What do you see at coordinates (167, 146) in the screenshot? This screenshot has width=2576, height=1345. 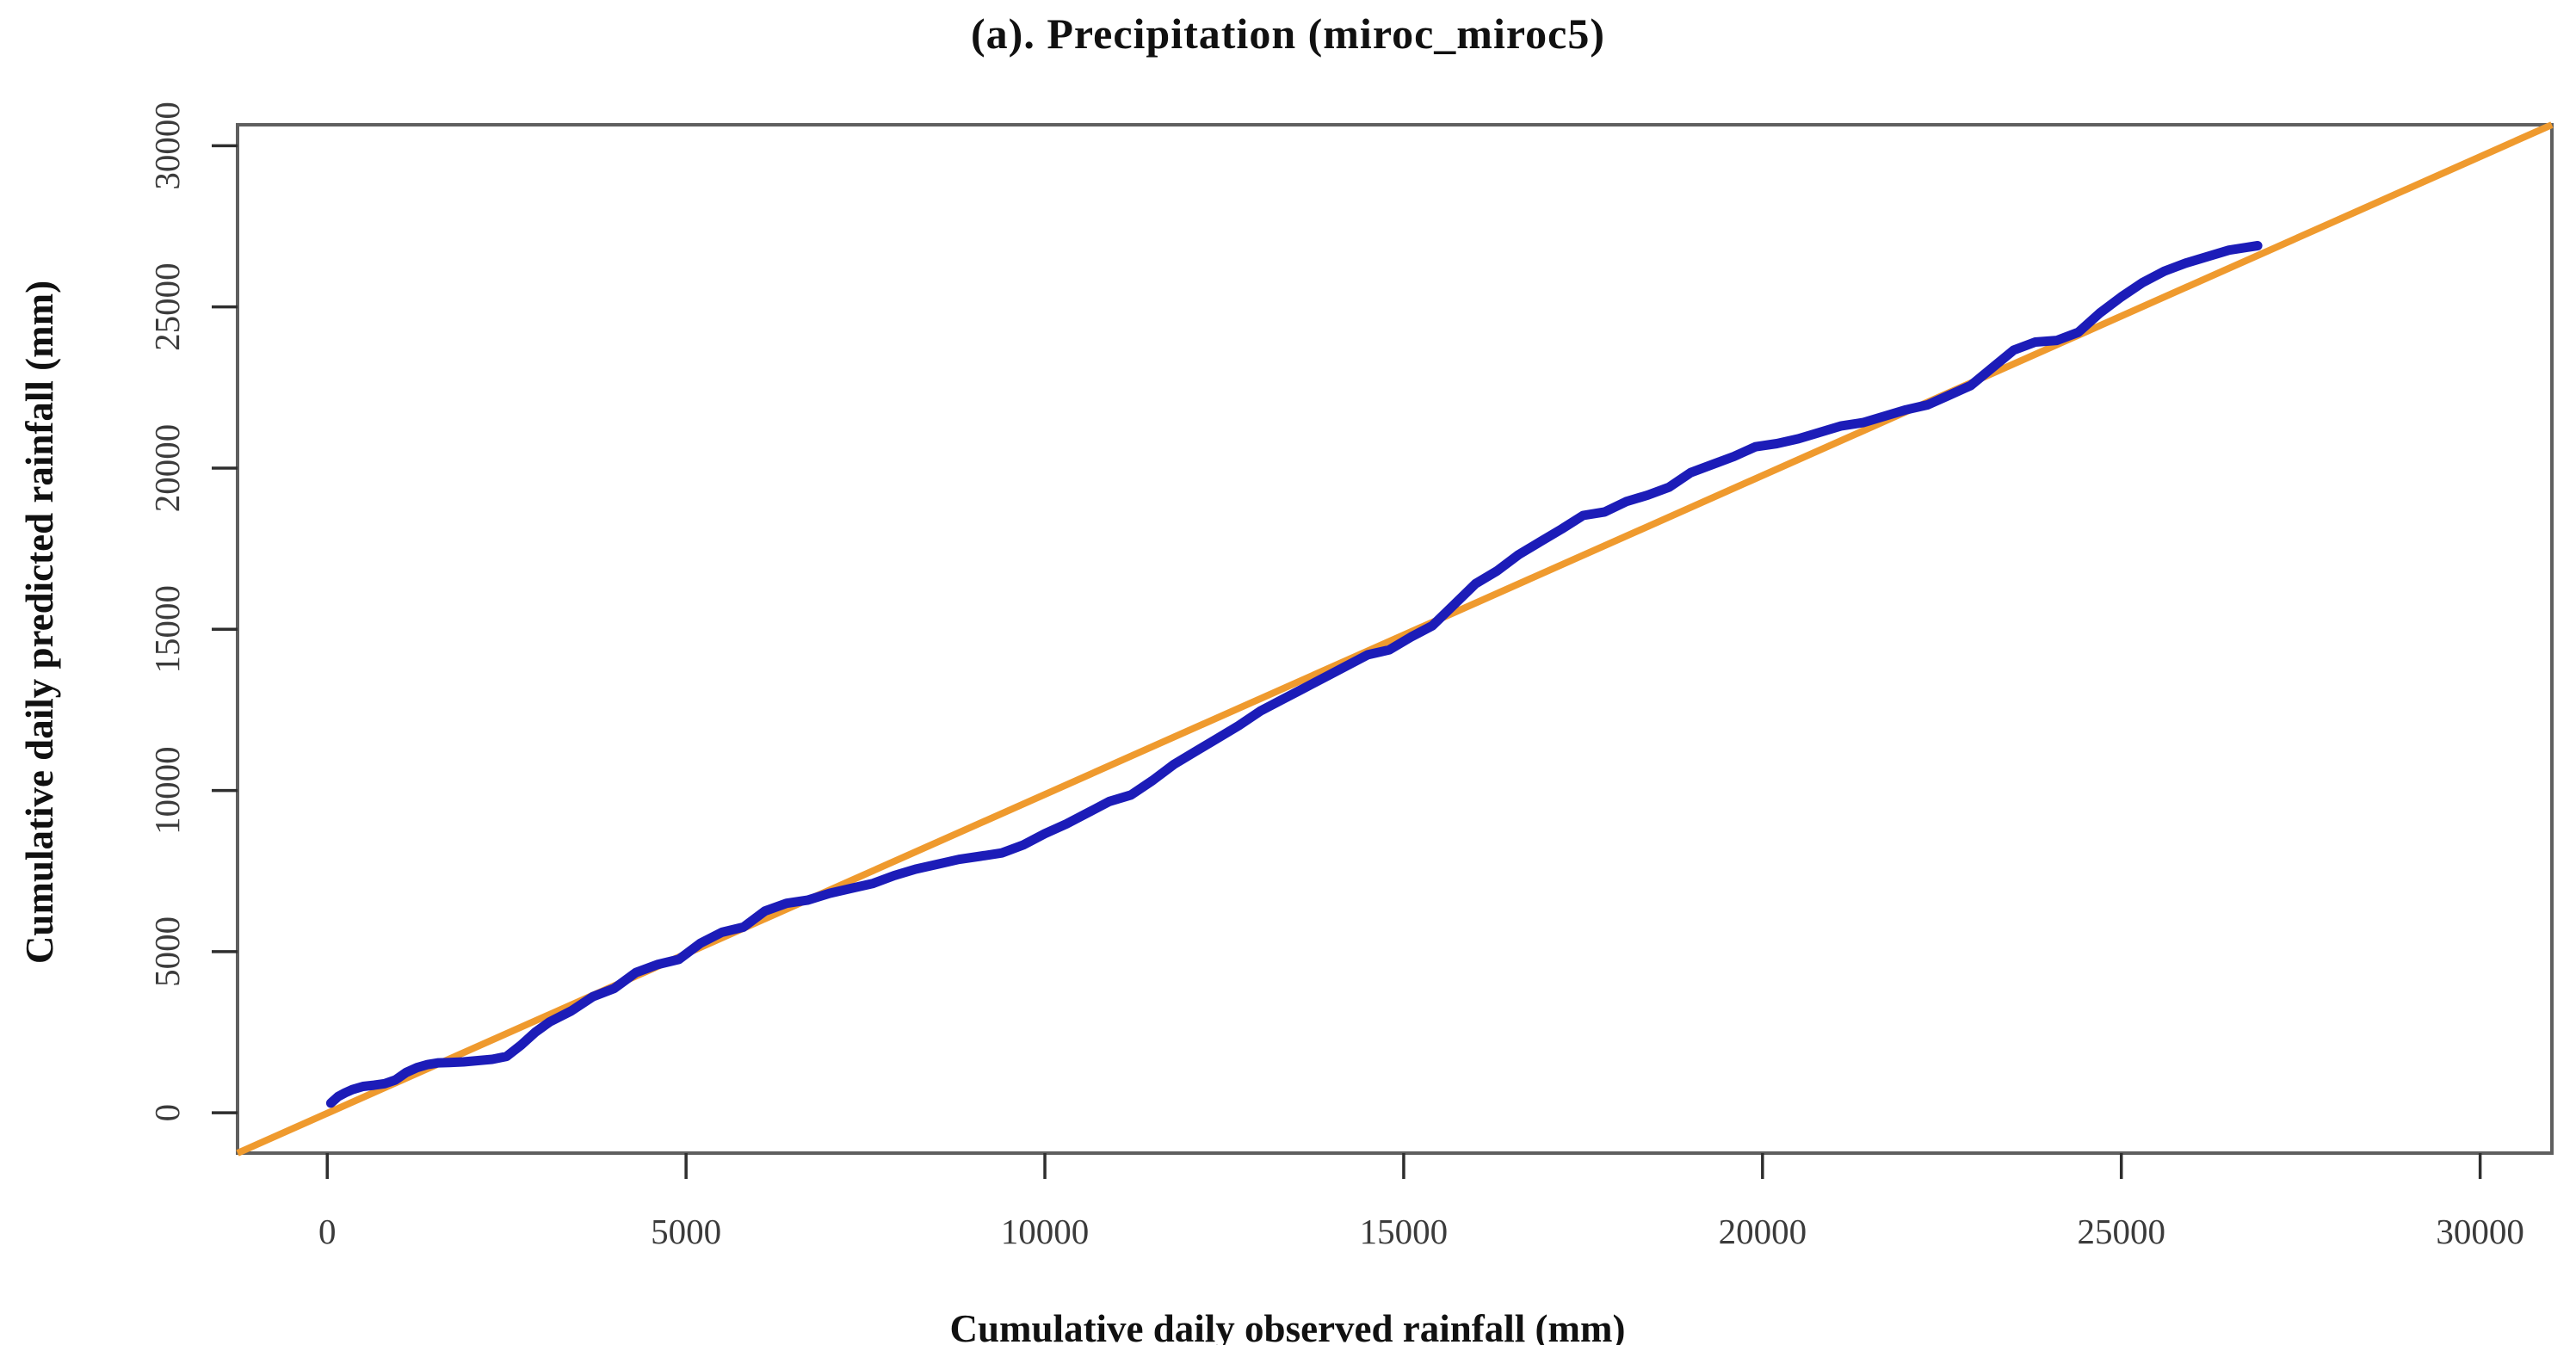 I see `y-tick-label: 30000` at bounding box center [167, 146].